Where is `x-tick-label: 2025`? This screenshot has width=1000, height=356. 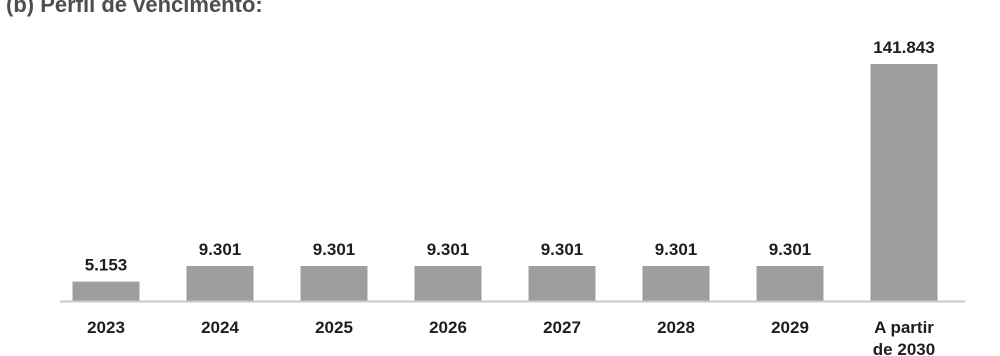 x-tick-label: 2025 is located at coordinates (334, 327).